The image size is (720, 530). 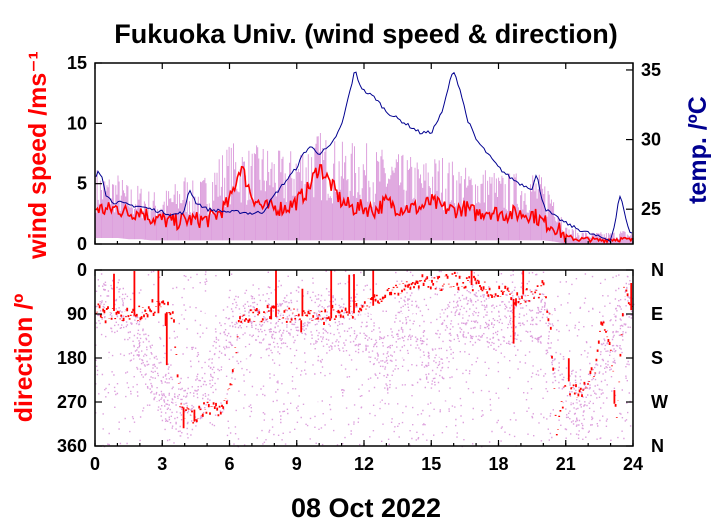 I want to click on x-tick-label: 12, so click(x=364, y=464).